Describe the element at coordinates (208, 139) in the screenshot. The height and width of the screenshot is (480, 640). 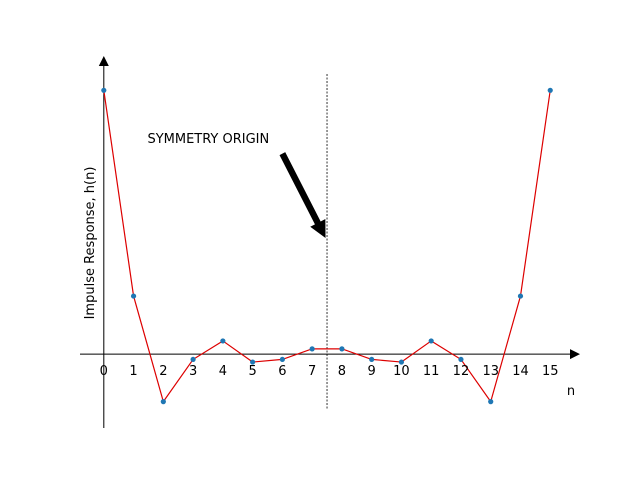
I see `symmetry-origin-annotation: SYMMETRY ORIGIN` at that location.